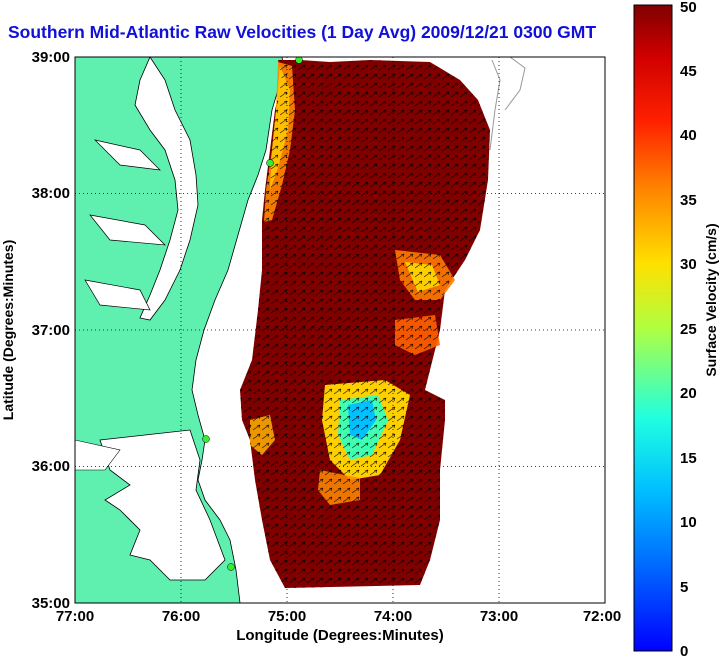 The width and height of the screenshot is (724, 659). What do you see at coordinates (8, 330) in the screenshot?
I see `y-axis-label: Latitude (Degrees:Minutes)` at bounding box center [8, 330].